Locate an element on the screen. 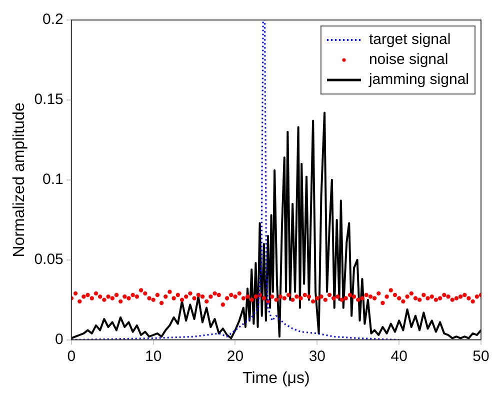  legend-label: target signal is located at coordinates (409, 39).